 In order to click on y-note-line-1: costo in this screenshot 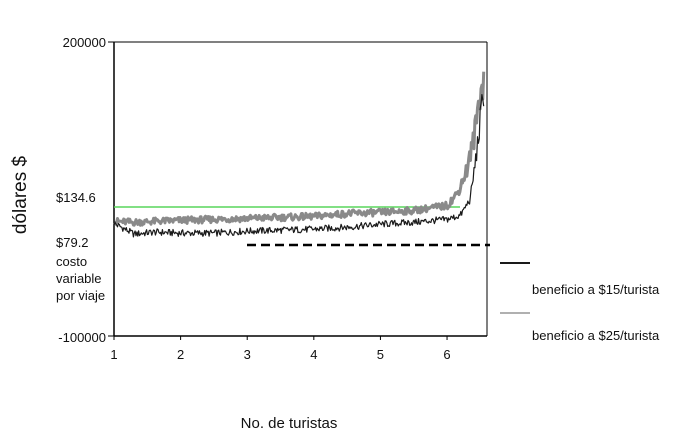, I will do `click(71, 261)`.